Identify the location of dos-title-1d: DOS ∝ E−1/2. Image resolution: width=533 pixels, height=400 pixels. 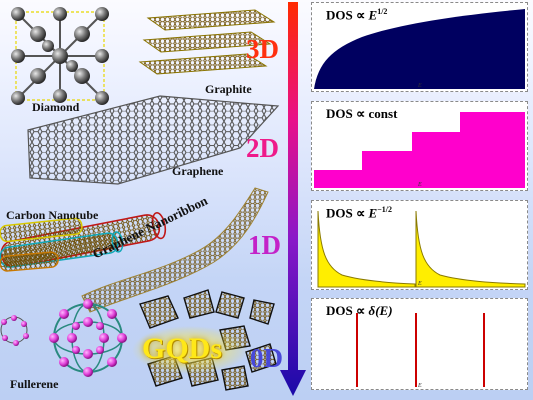
(359, 213).